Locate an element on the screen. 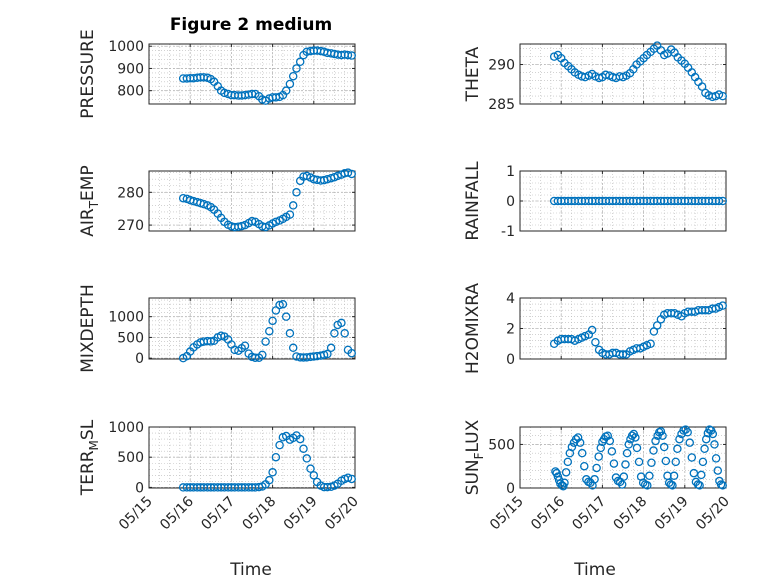 The height and width of the screenshot is (583, 778). y-axis-label: THETA is located at coordinates (473, 74).